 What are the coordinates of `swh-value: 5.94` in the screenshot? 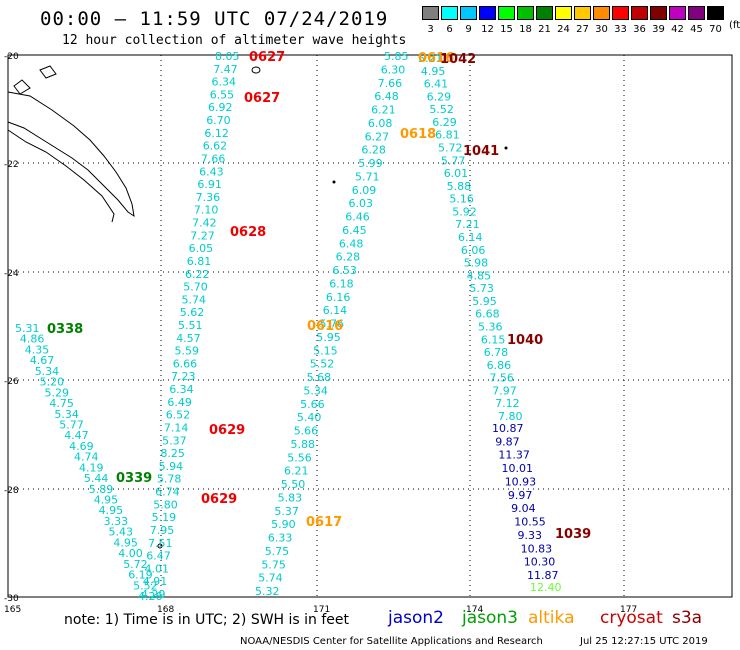 It's located at (171, 466).